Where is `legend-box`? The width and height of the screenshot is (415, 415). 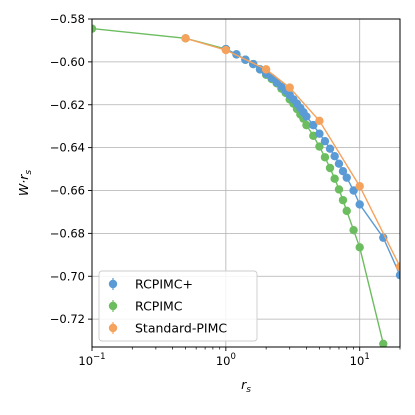
legend-box is located at coordinates (178, 306).